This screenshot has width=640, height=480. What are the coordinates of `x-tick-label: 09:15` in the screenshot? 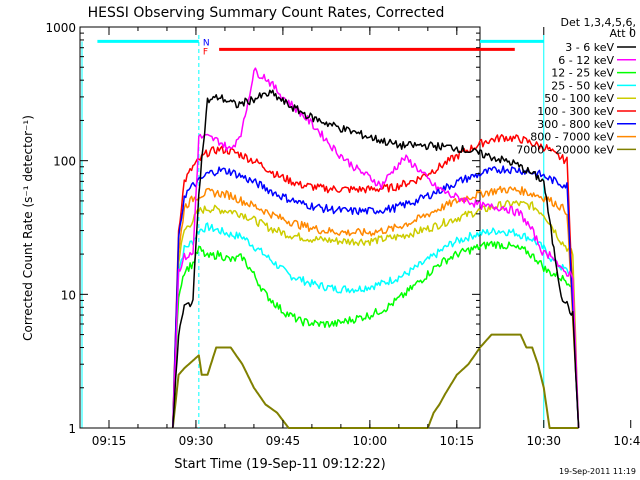 It's located at (109, 441).